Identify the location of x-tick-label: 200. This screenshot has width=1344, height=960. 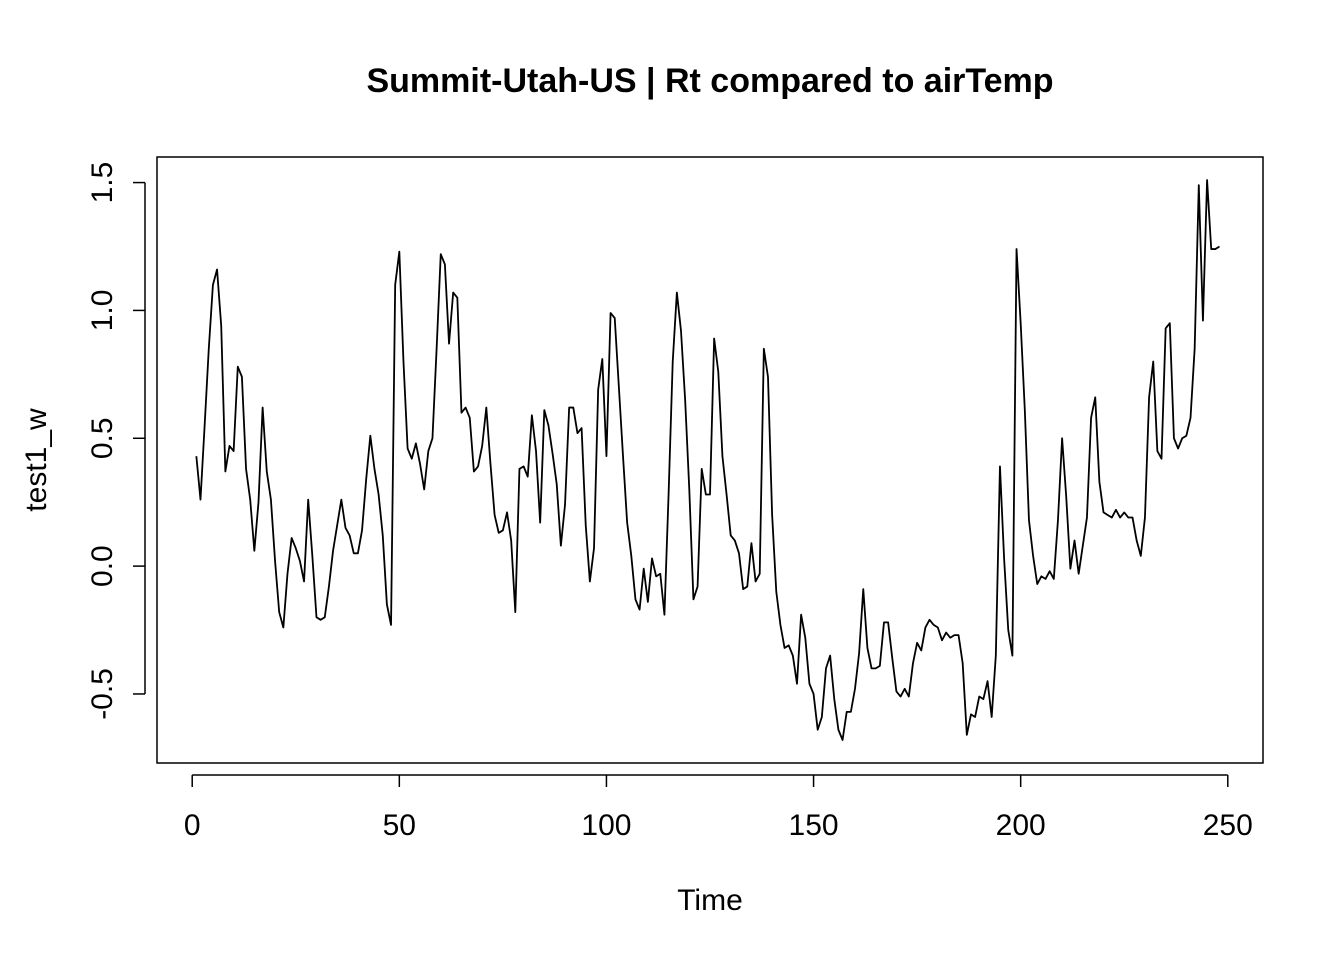
(1021, 825).